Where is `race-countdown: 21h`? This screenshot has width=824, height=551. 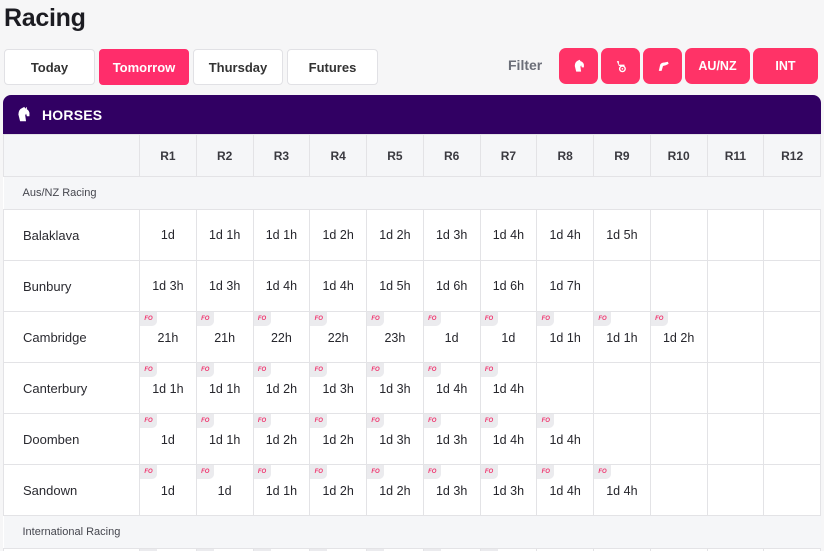
race-countdown: 21h is located at coordinates (168, 338).